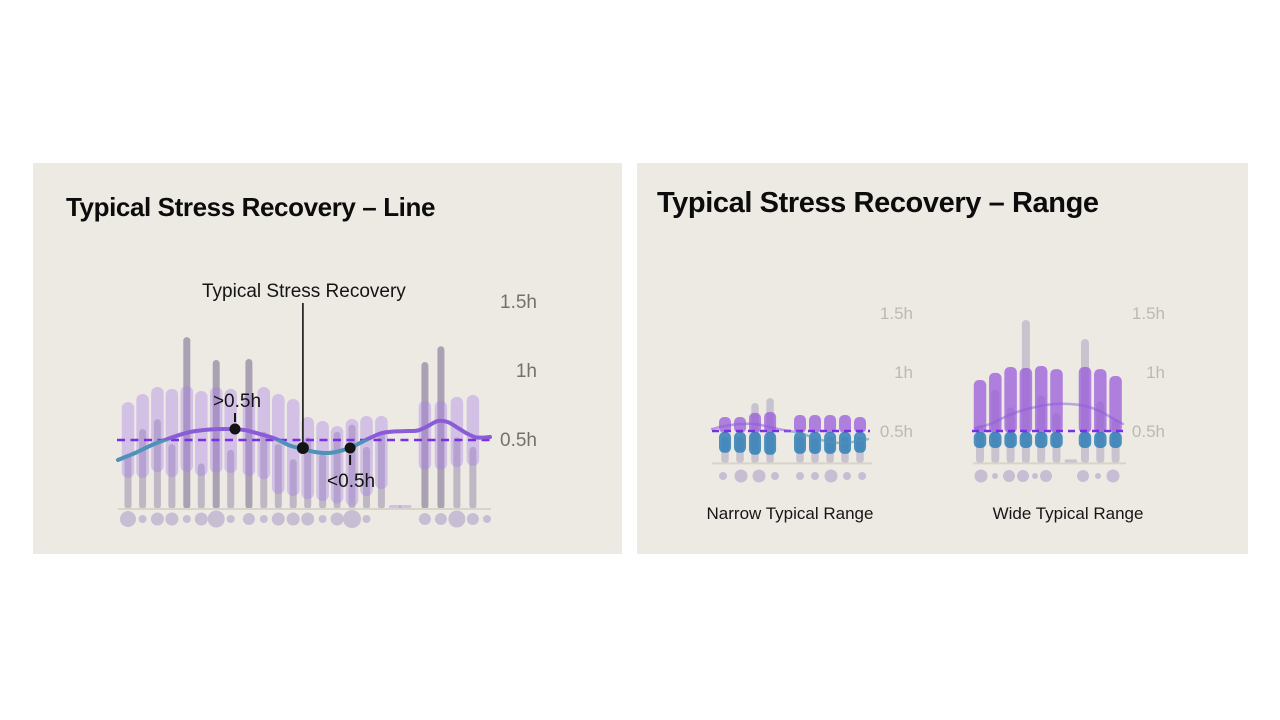 The width and height of the screenshot is (1280, 720). I want to click on annotations: >0.5h Typical Stress Recovery <0.5h, so click(304, 386).